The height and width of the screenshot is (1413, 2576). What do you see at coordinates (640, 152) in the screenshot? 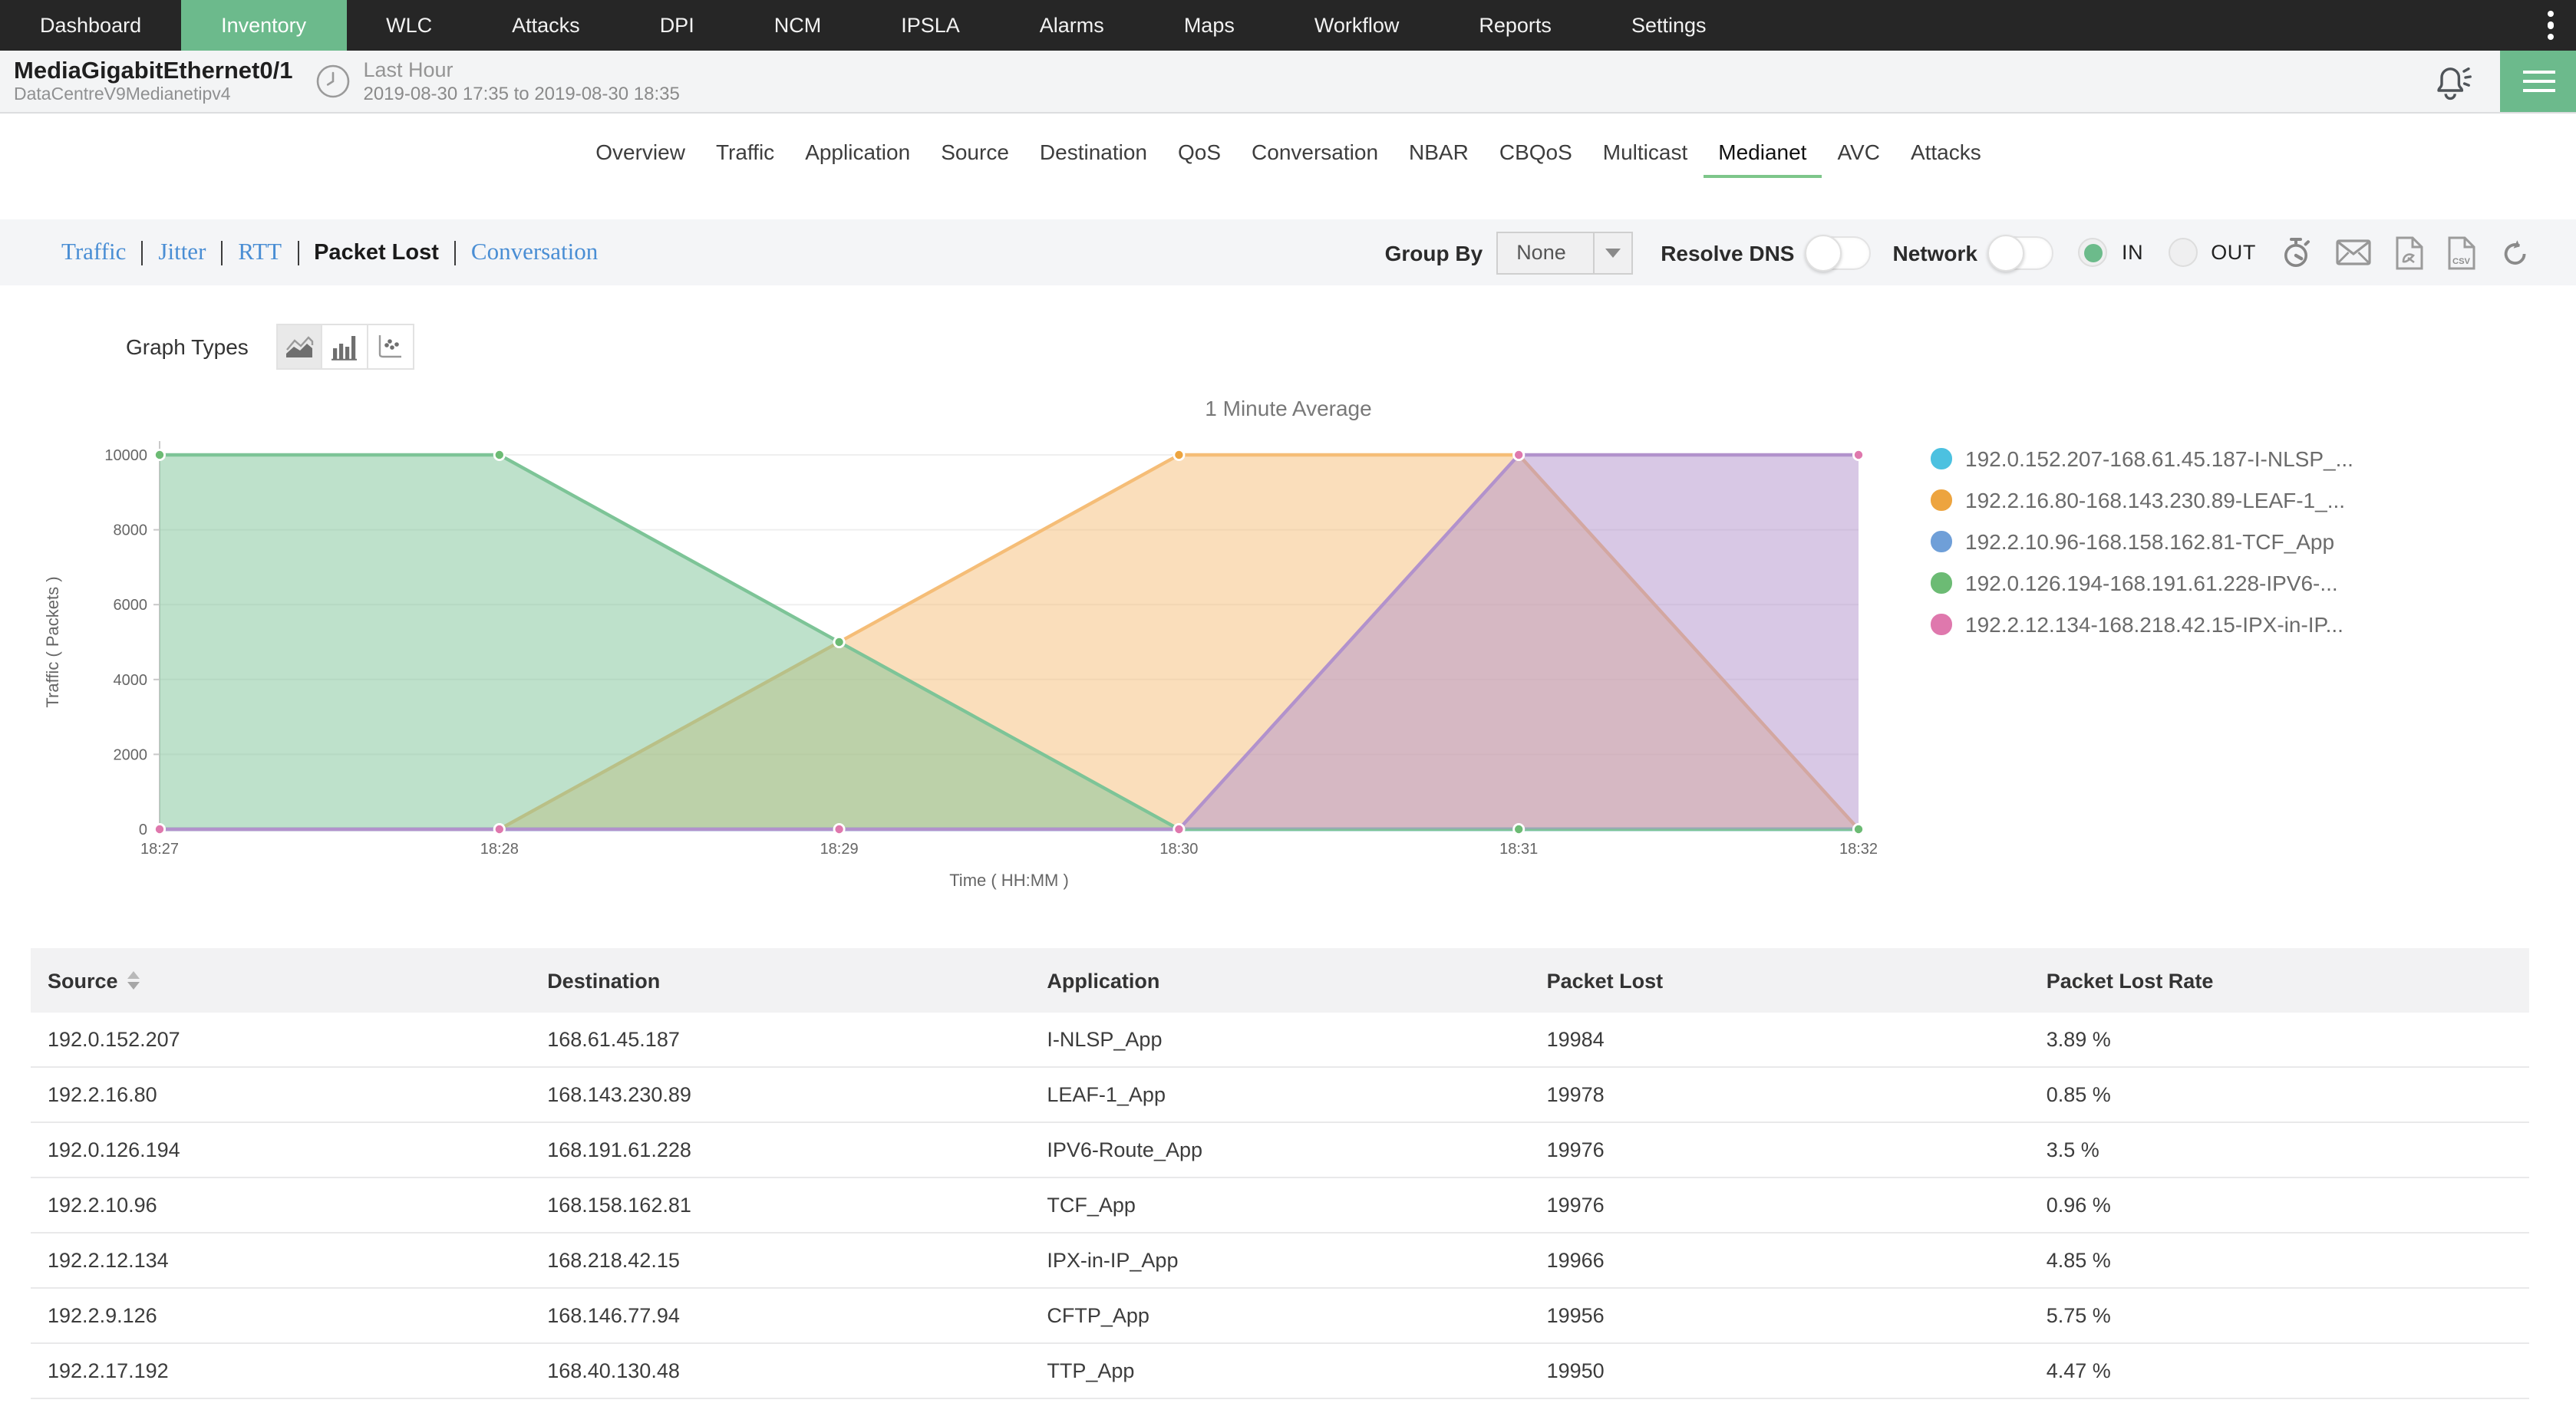
I see `tab-overview: Overview` at bounding box center [640, 152].